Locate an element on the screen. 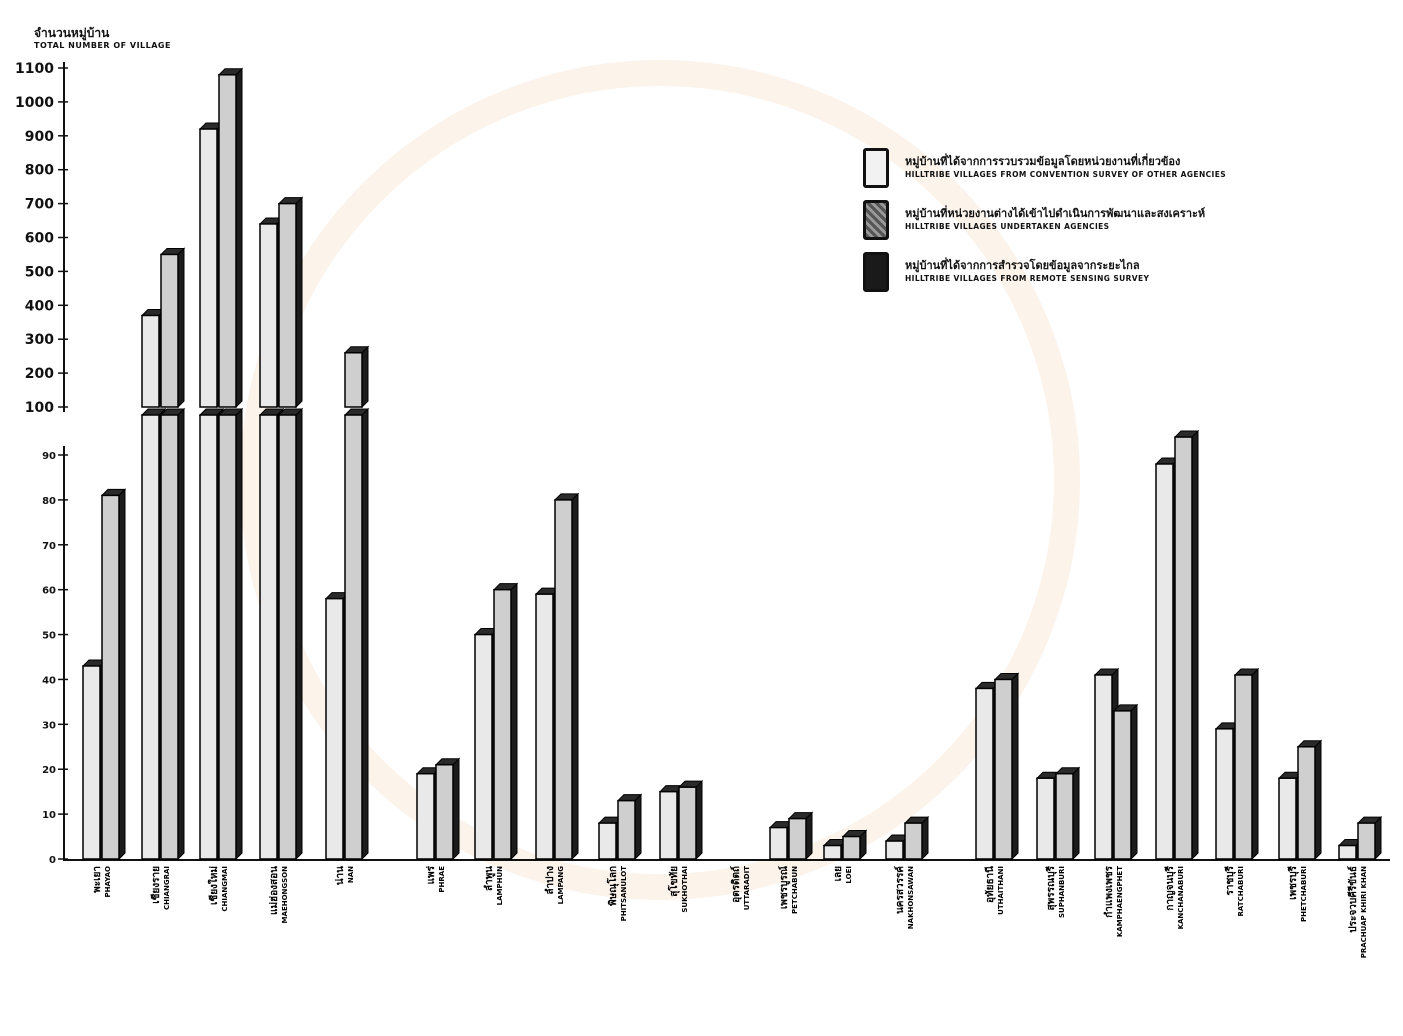  category-label: กำแพงเพชร KAMPHAENGPHET is located at coordinates (1113, 901).